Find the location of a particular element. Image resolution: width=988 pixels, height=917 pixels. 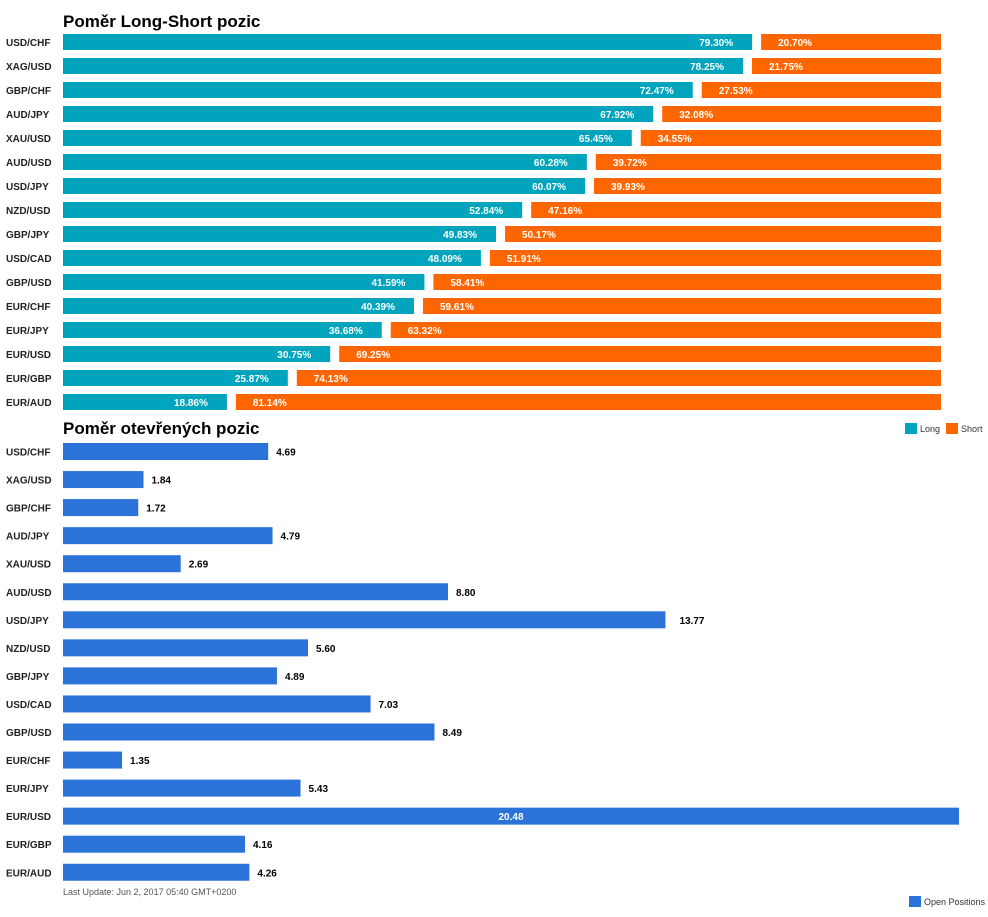

long-bar-usd-jpy is located at coordinates (324, 186).